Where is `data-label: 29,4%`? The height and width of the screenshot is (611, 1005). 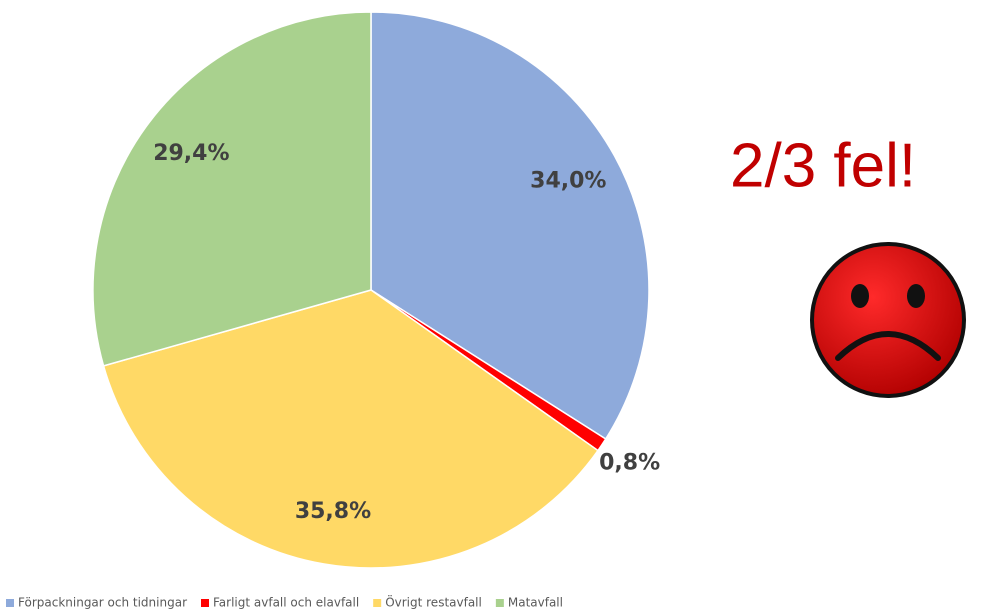
data-label: 29,4% is located at coordinates (191, 153).